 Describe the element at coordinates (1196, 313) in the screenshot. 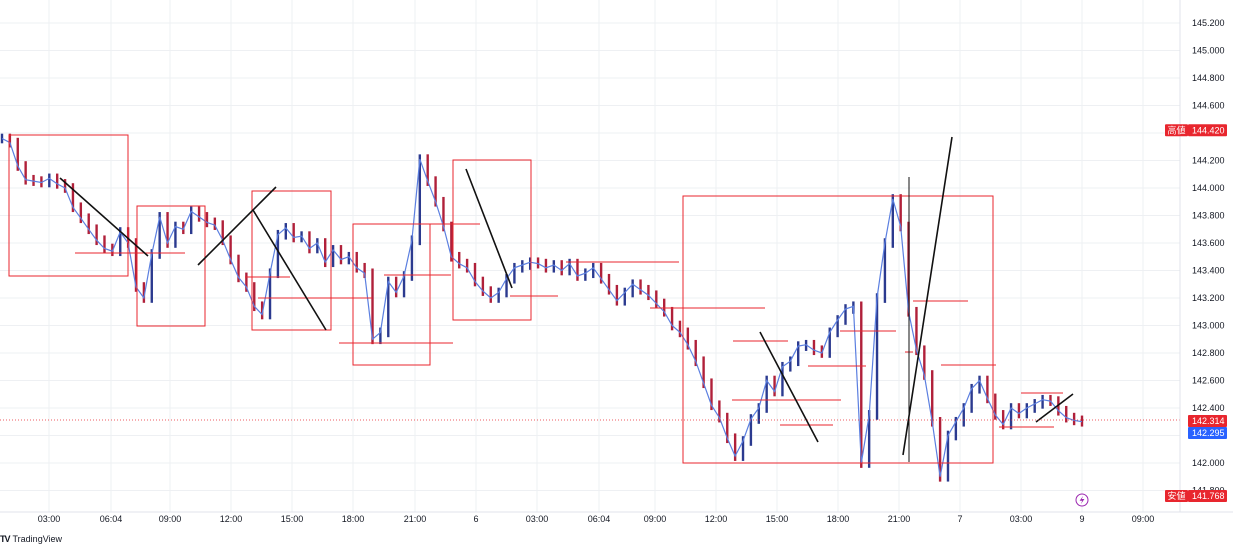

I see `price-badges: 高値 144.420 142.314 142.295 安値 141.768` at that location.